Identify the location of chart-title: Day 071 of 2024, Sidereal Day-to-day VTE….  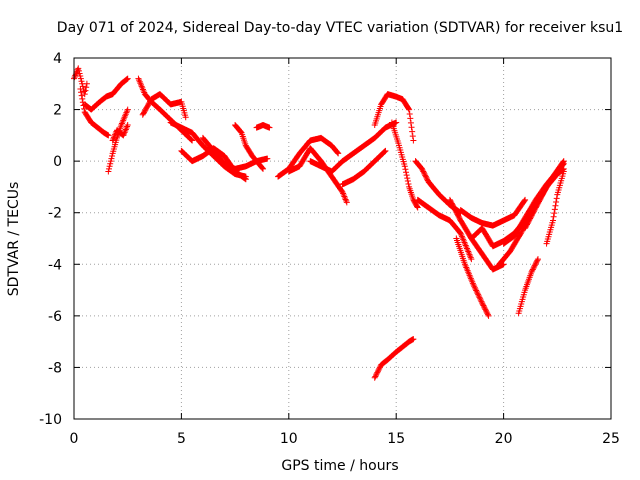
(340, 28).